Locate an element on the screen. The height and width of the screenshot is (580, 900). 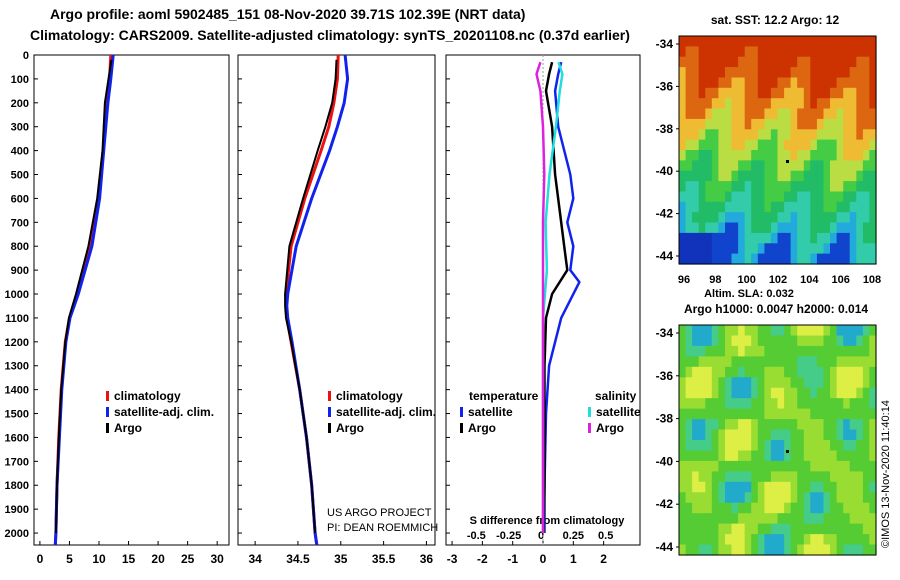
depth-tick-label: 1500 is located at coordinates (17, 415).